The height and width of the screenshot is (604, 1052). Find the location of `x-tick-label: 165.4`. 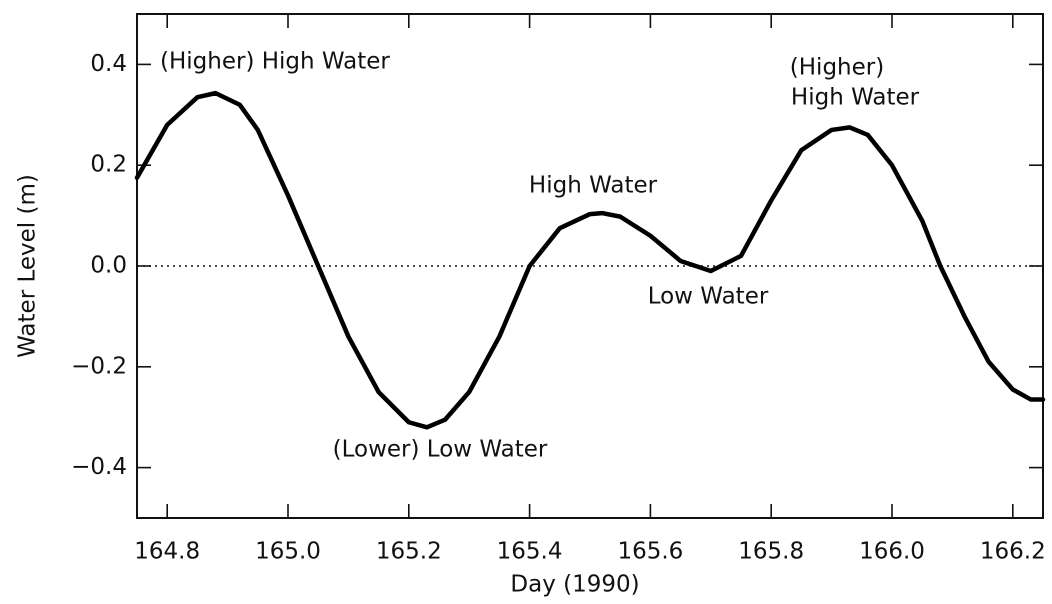

x-tick-label: 165.4 is located at coordinates (530, 552).